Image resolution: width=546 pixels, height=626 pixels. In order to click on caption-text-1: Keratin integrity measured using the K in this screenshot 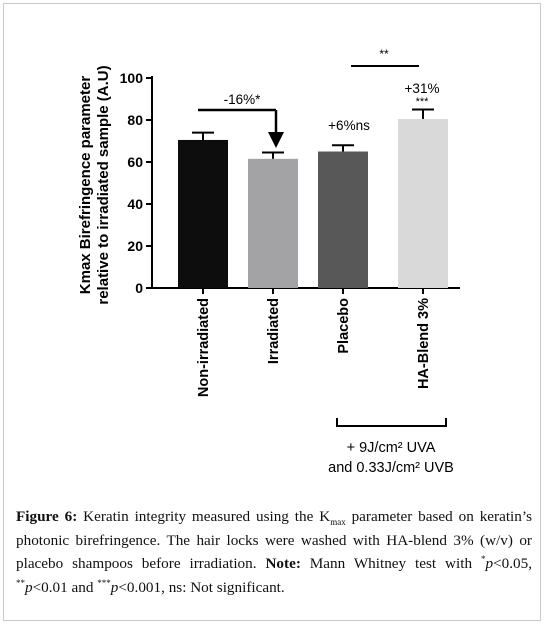, I will do `click(204, 516)`.